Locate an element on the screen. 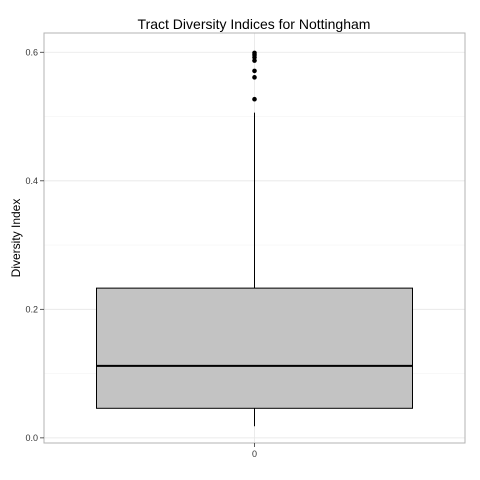 This screenshot has width=480, height=480. y-tick-label: 0.2 is located at coordinates (31, 309).